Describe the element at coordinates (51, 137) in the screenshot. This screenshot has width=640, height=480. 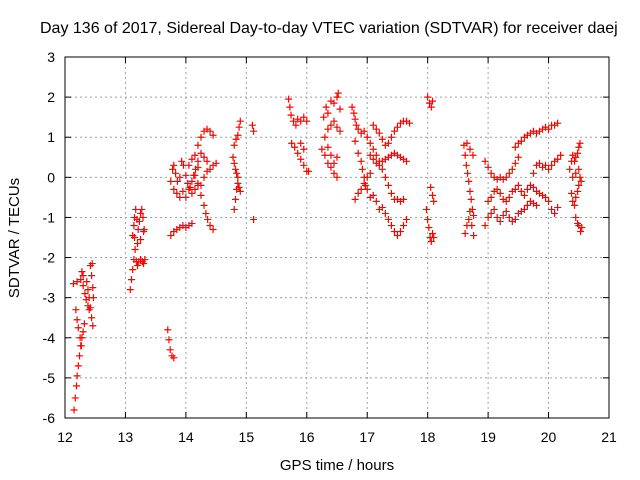
I see `y-tick-label: 1` at that location.